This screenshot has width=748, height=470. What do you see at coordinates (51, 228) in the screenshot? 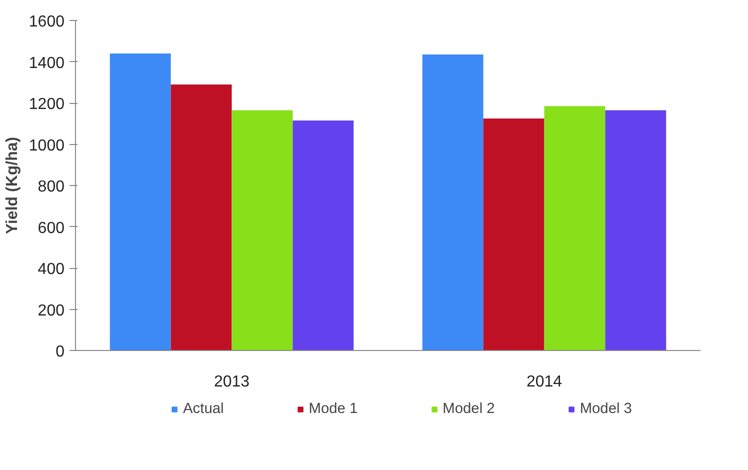
I see `y-tick-label: 600` at bounding box center [51, 228].